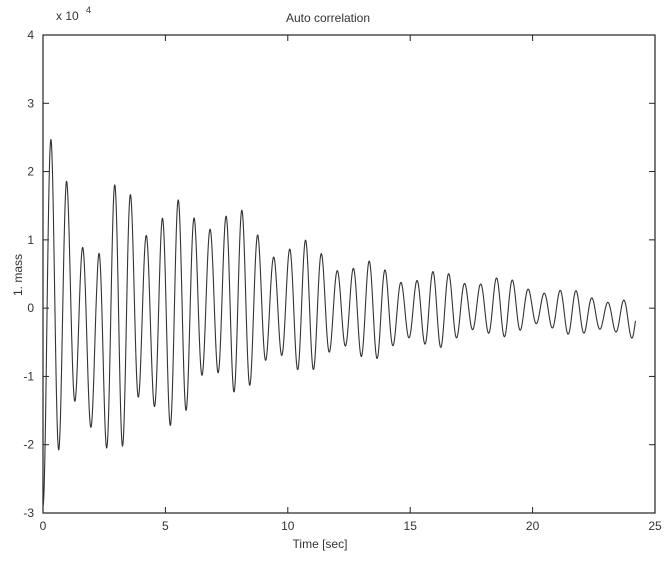 This screenshot has height=565, width=666. Describe the element at coordinates (88, 10) in the screenshot. I see `y-exponent-power: 4` at that location.